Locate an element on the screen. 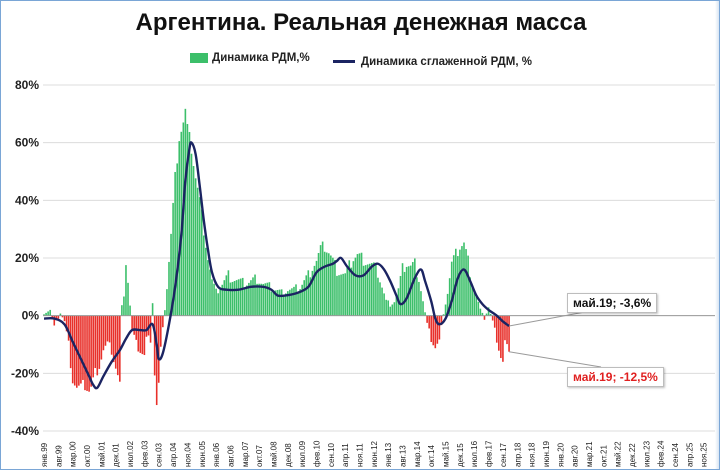  y-tick-label: 80% is located at coordinates (27, 85).